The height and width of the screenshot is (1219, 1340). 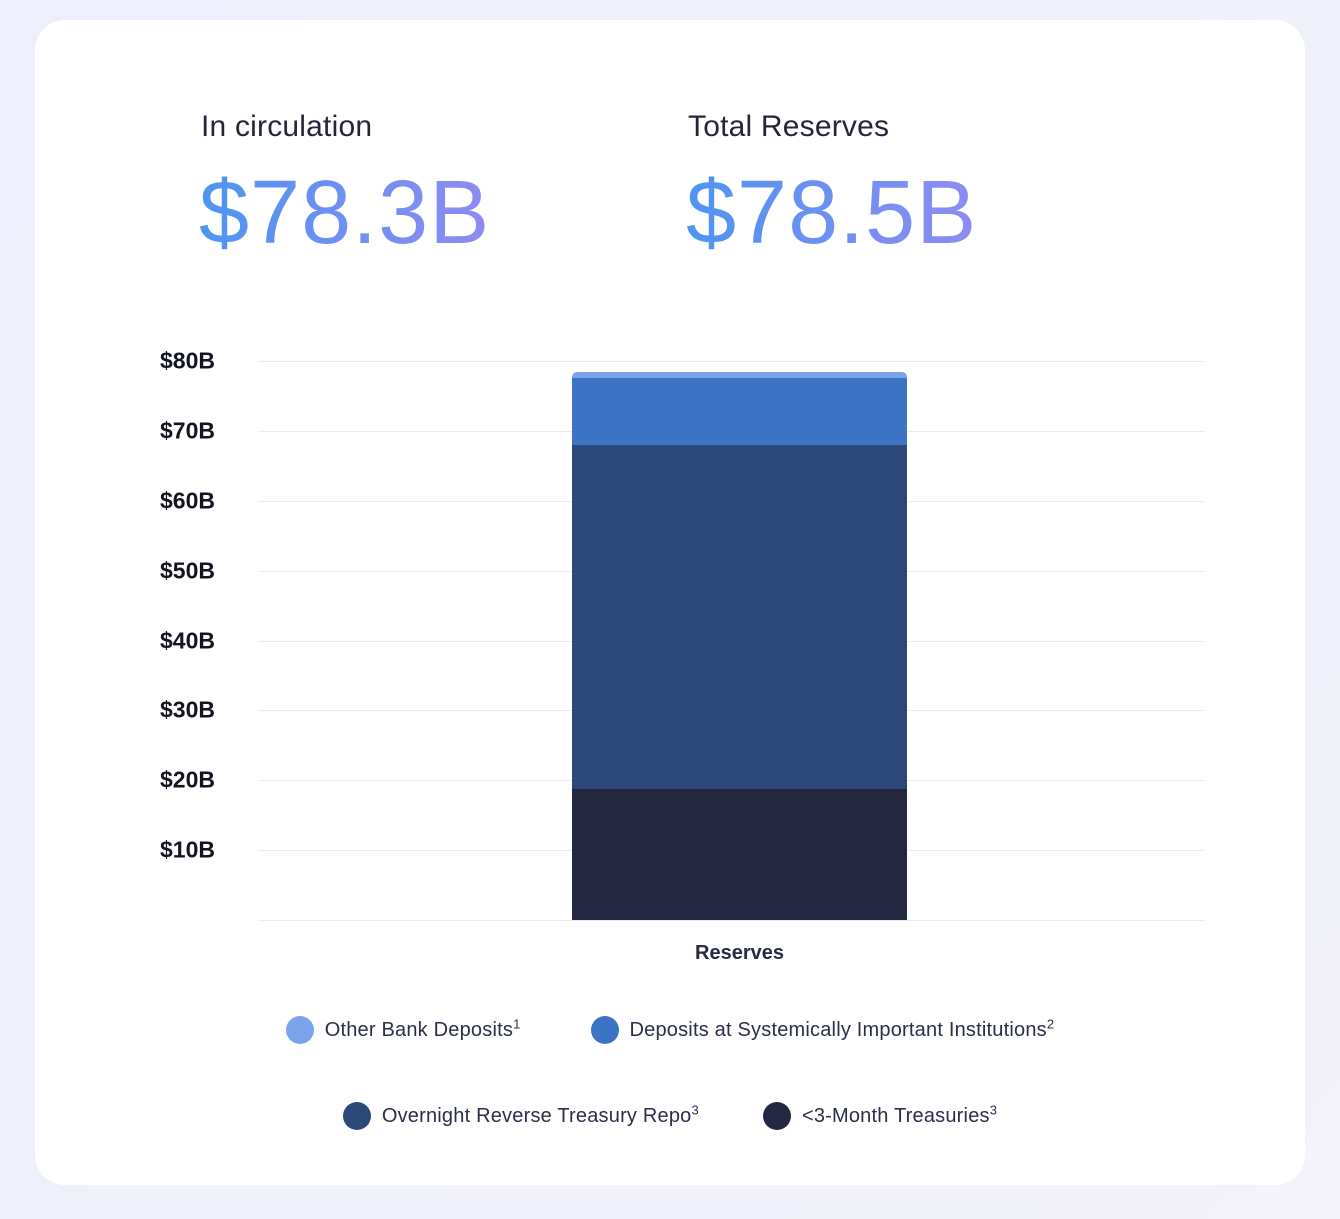 What do you see at coordinates (740, 953) in the screenshot?
I see `x-axis-label: Reserves` at bounding box center [740, 953].